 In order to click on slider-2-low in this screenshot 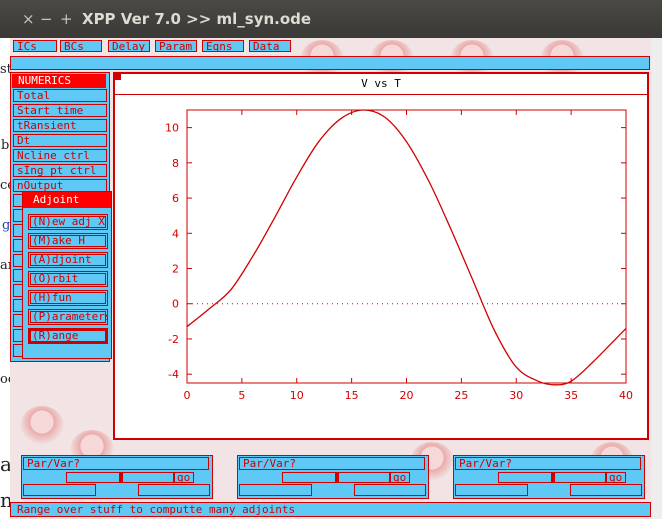, I will do `click(275, 490)`.